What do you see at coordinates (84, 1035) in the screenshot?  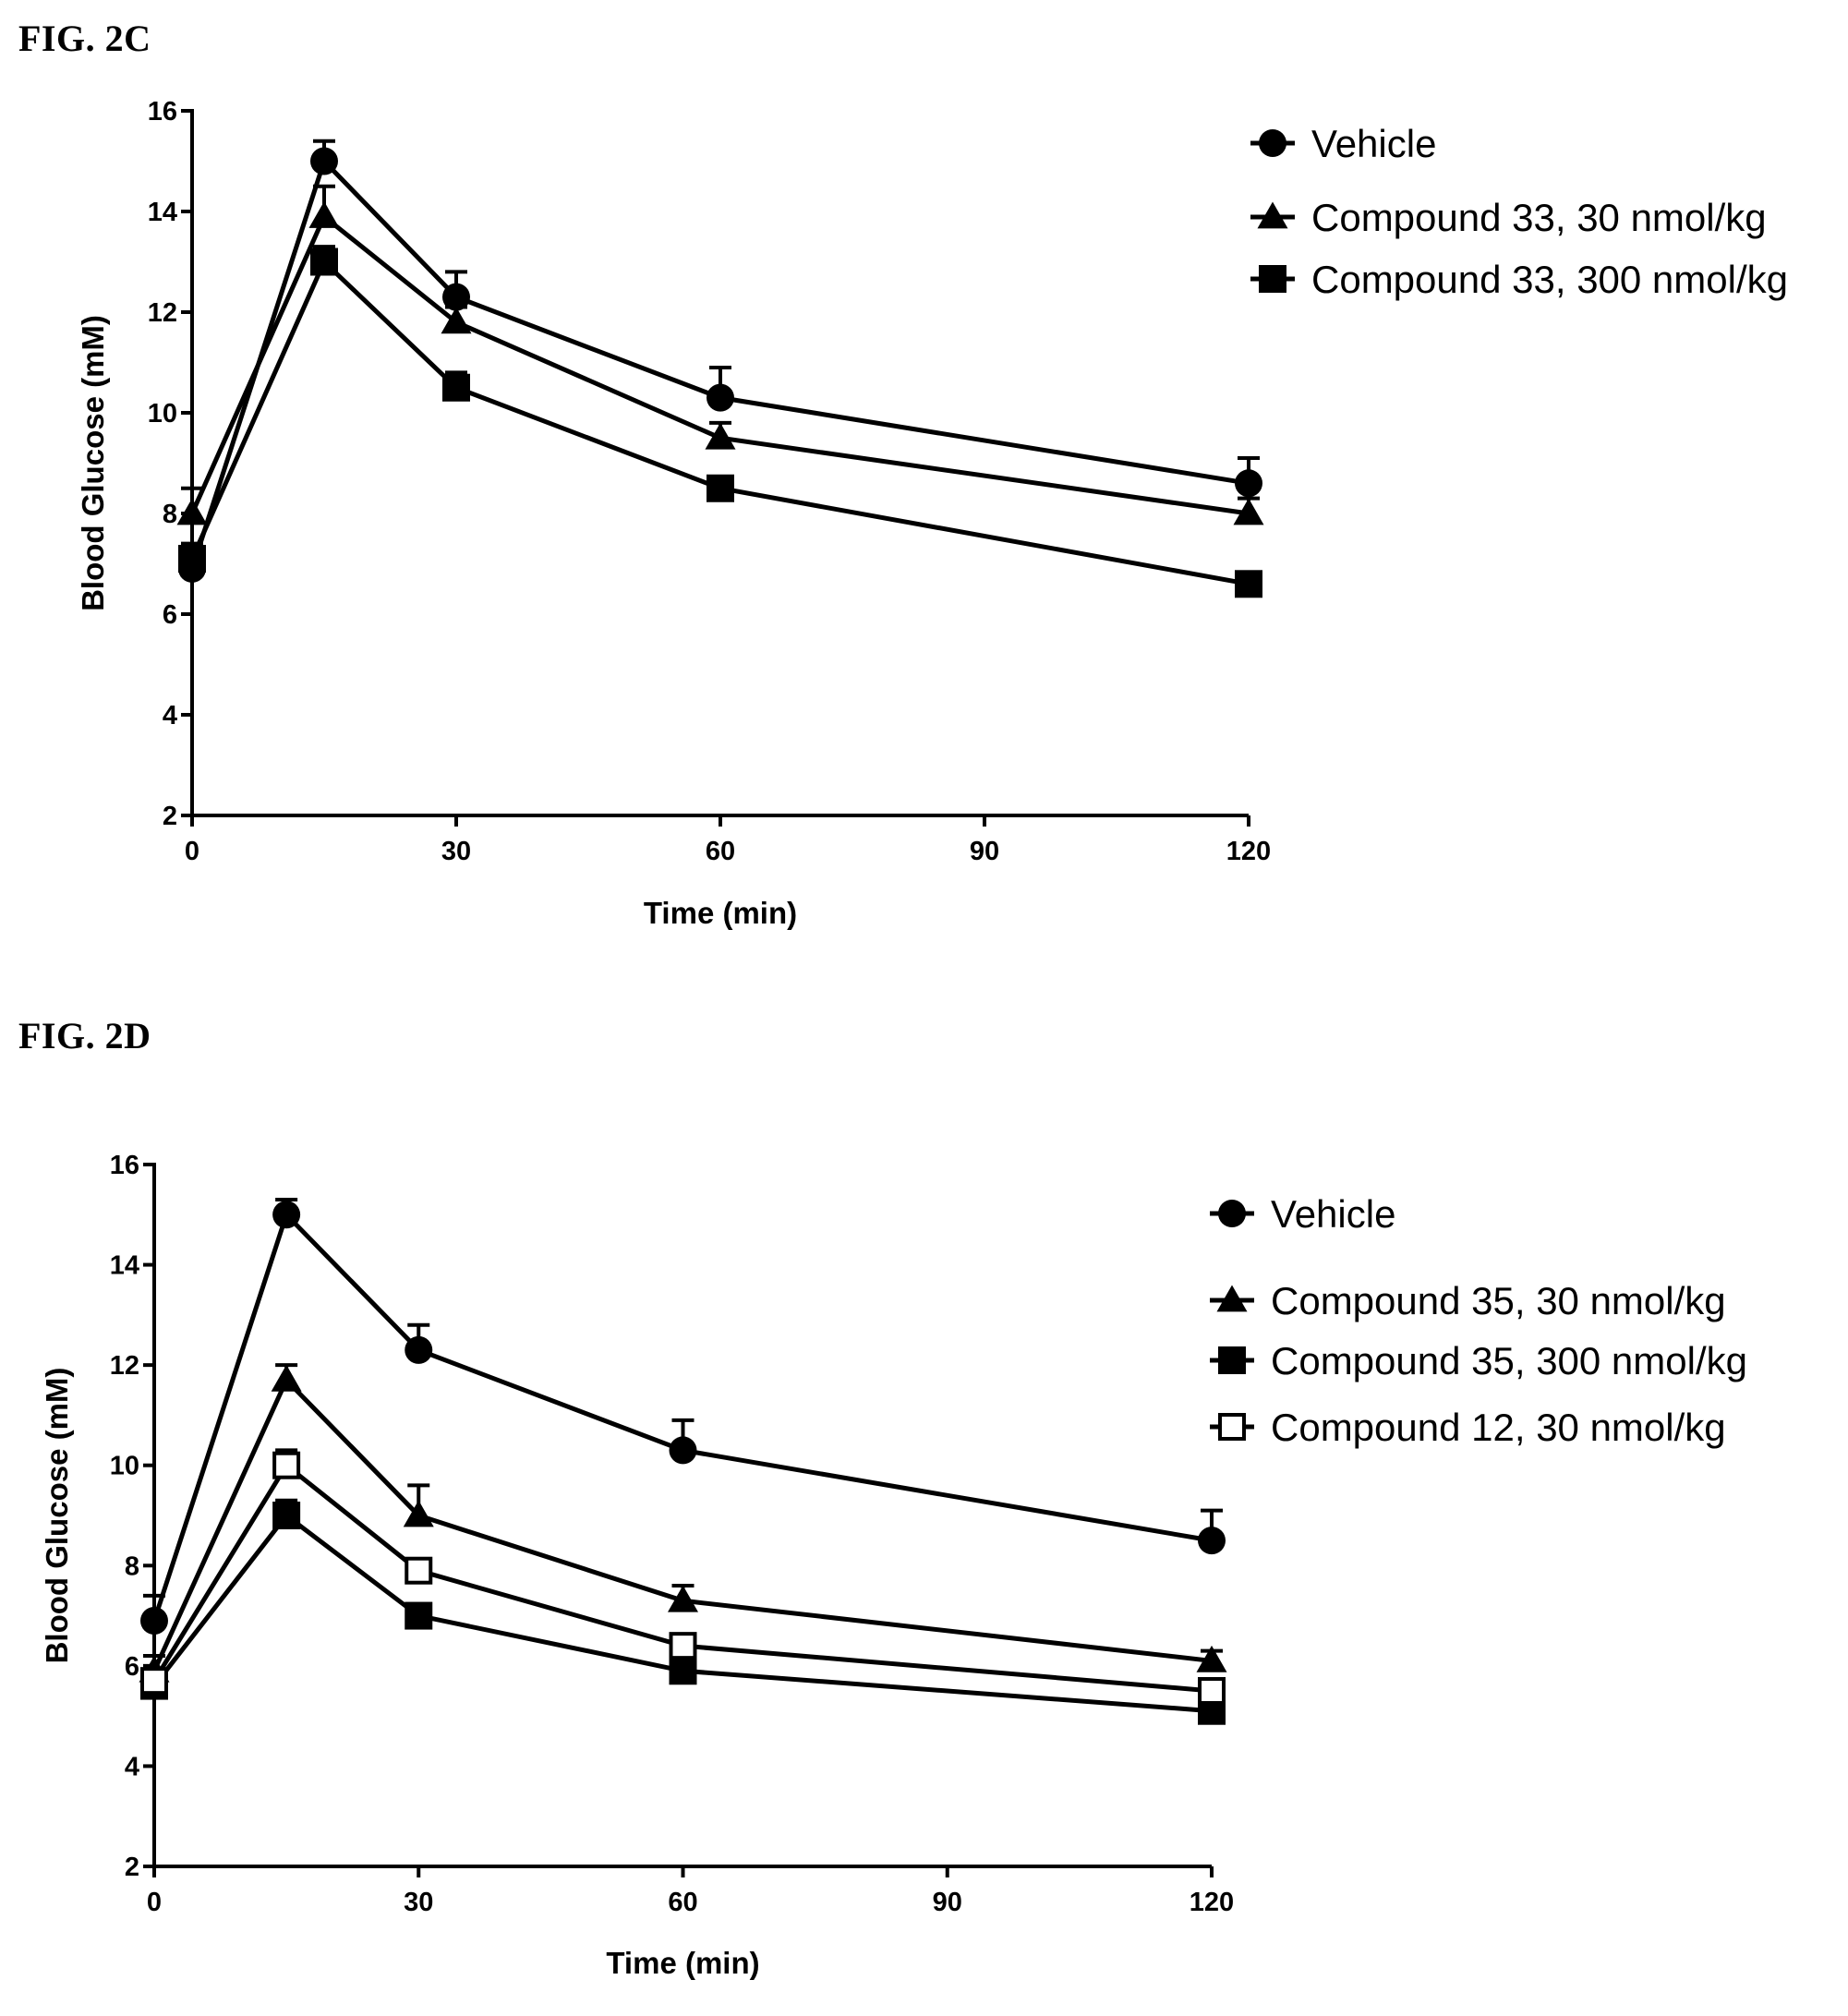 I see `figure-label: FIG. 2D` at bounding box center [84, 1035].